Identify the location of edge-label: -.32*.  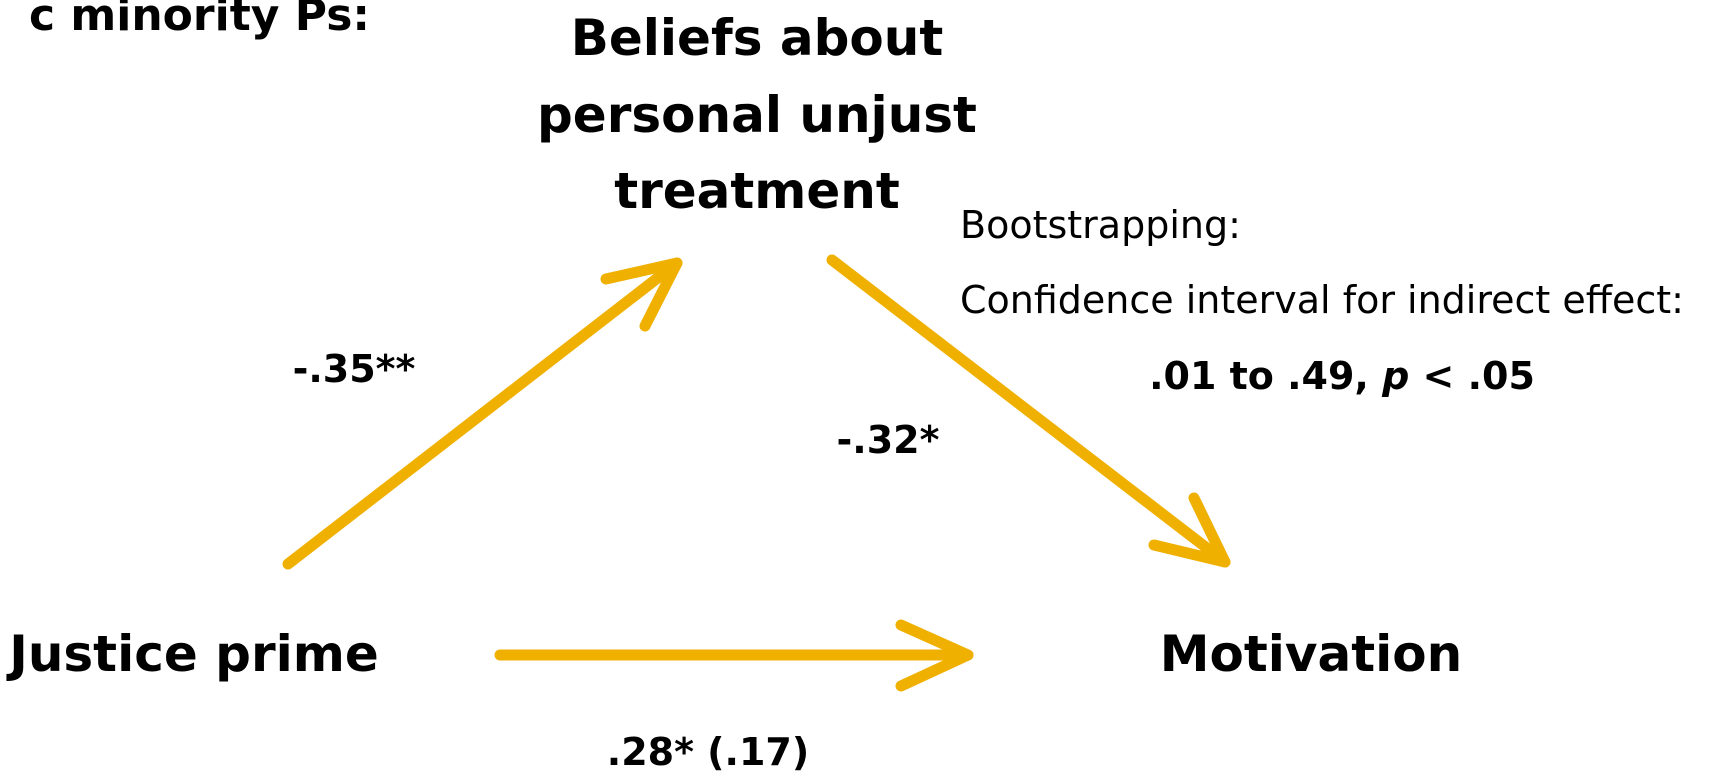
(888, 440).